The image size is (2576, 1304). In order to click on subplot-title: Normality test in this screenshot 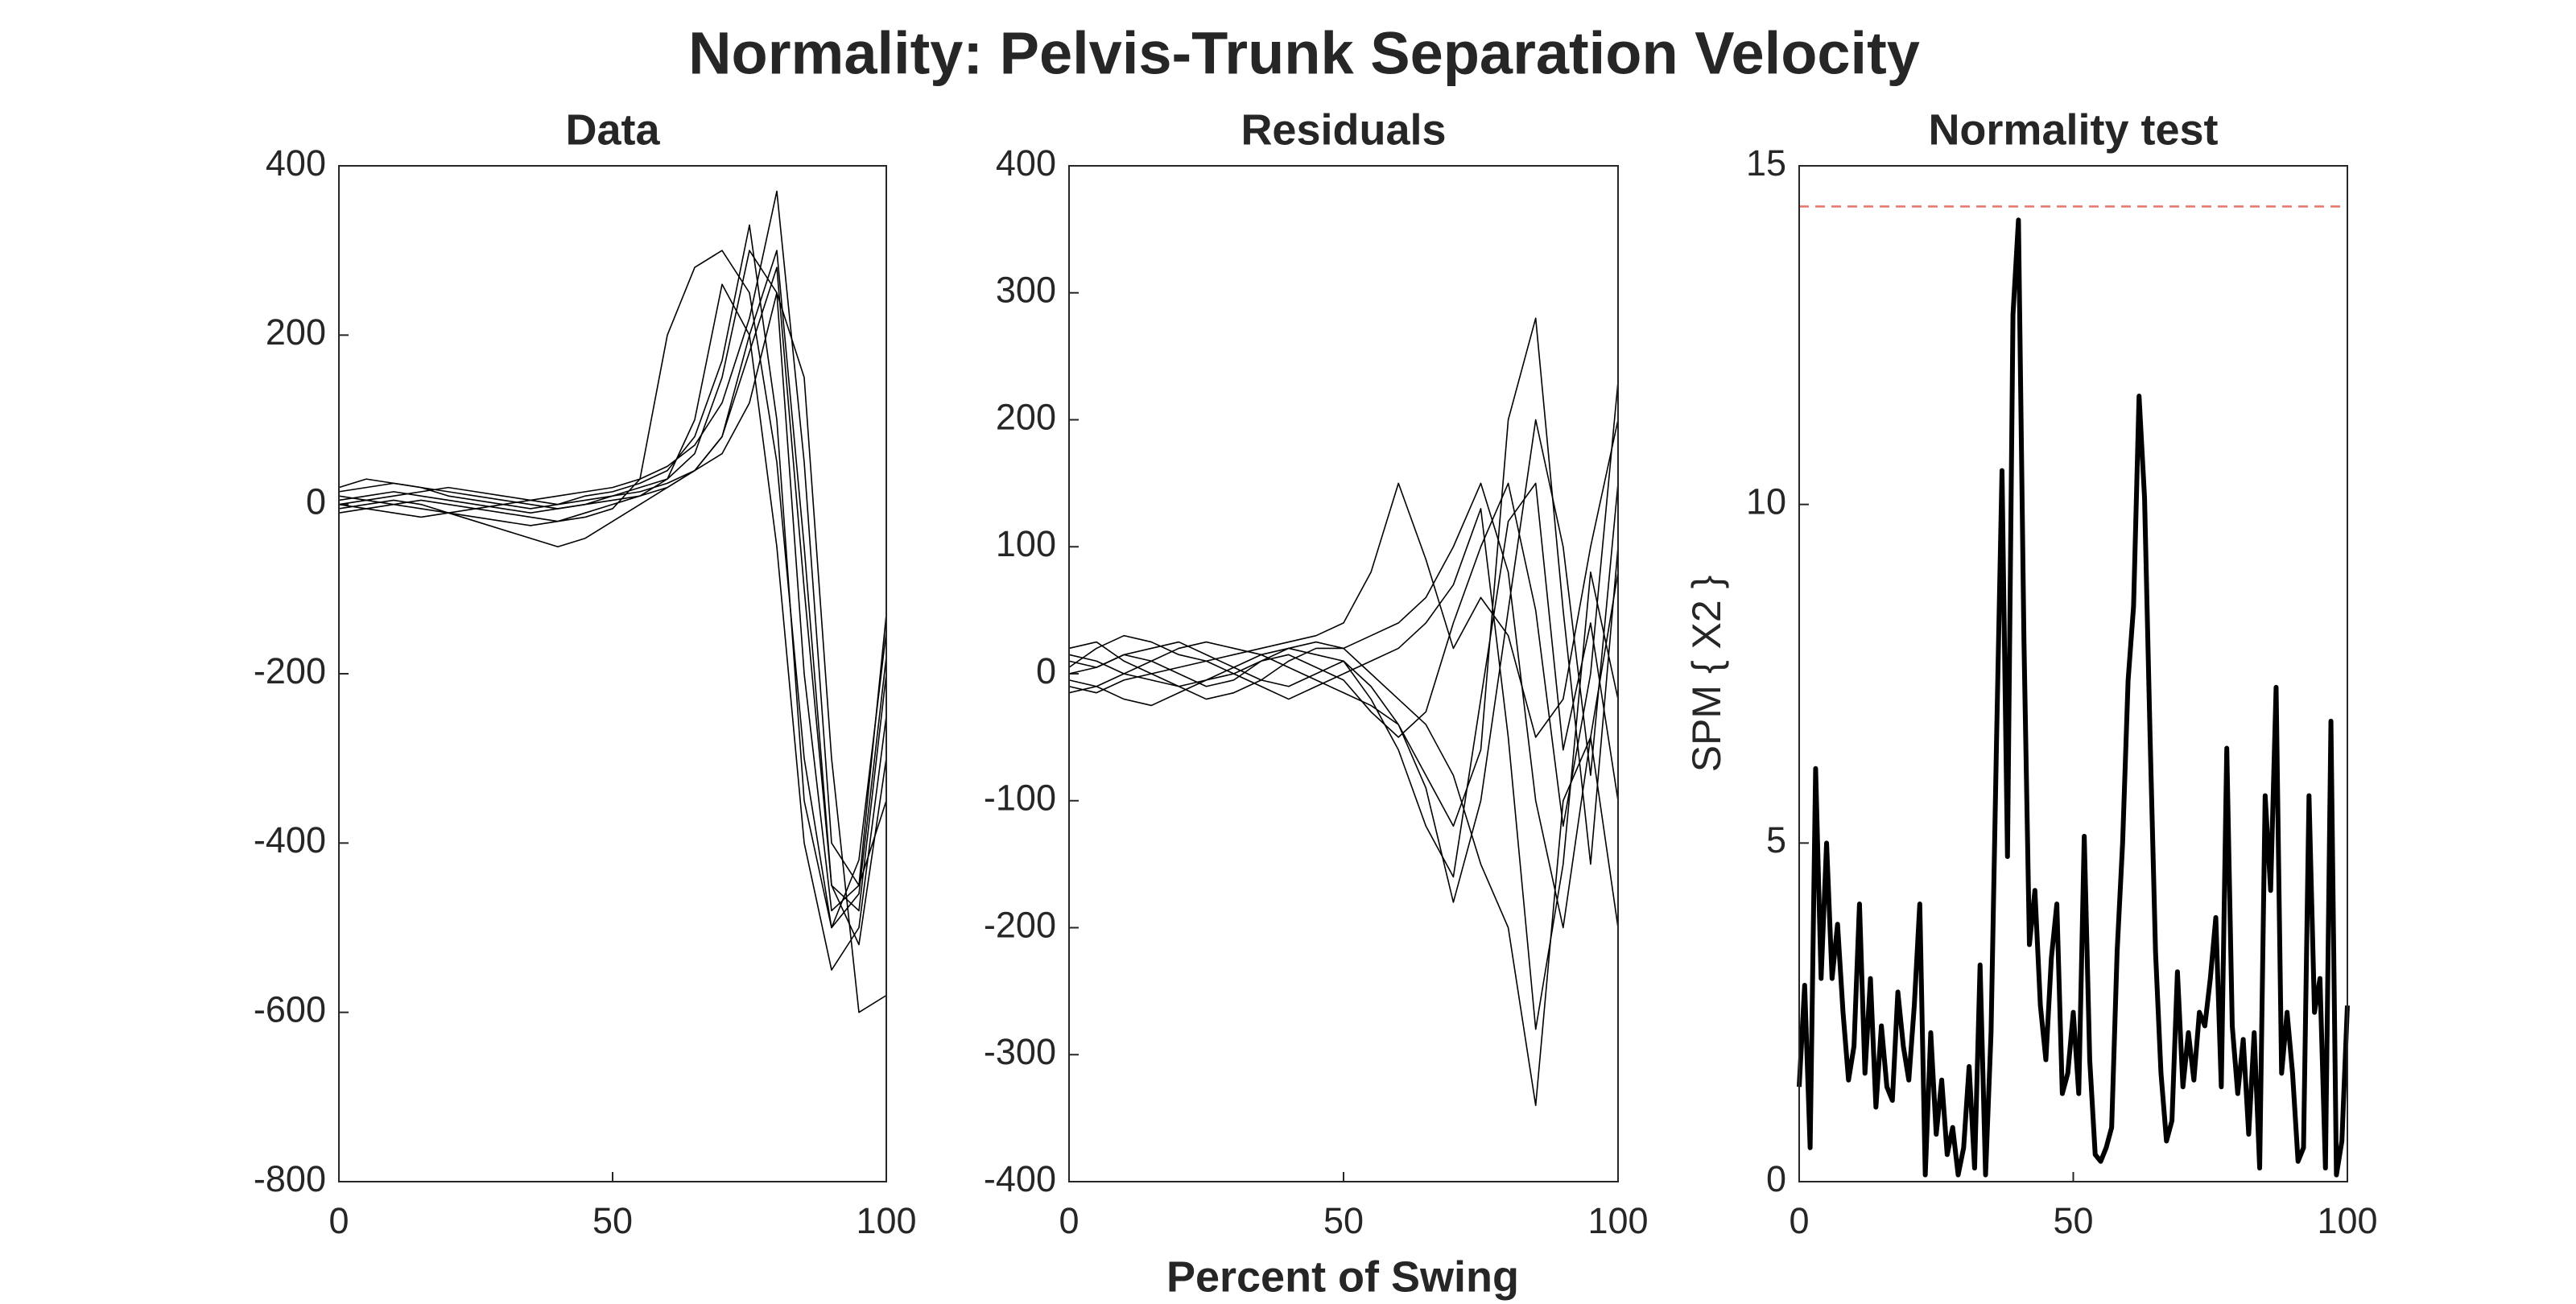, I will do `click(2073, 129)`.